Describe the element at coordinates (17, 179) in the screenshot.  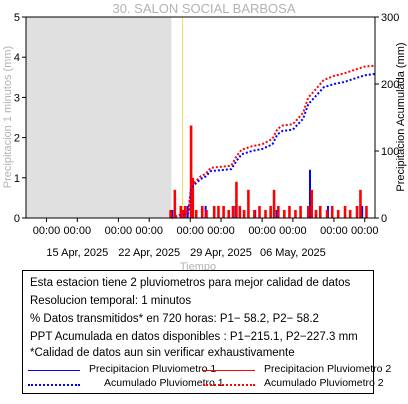
I see `y-left-tick-label: 1` at that location.